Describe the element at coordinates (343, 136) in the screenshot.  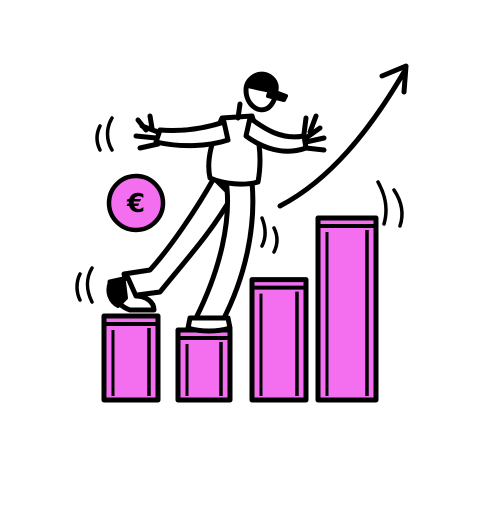
I see `trend-up-arrow-icon` at that location.